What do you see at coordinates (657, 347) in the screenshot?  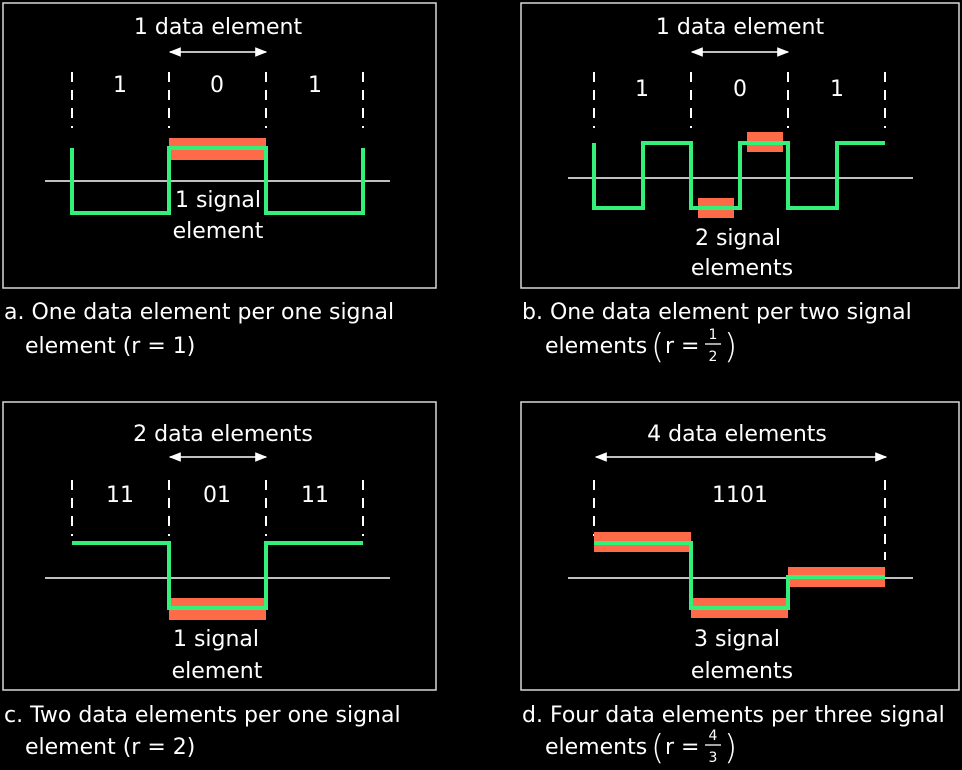 I see `panel-b-ratio-open-paren: (` at bounding box center [657, 347].